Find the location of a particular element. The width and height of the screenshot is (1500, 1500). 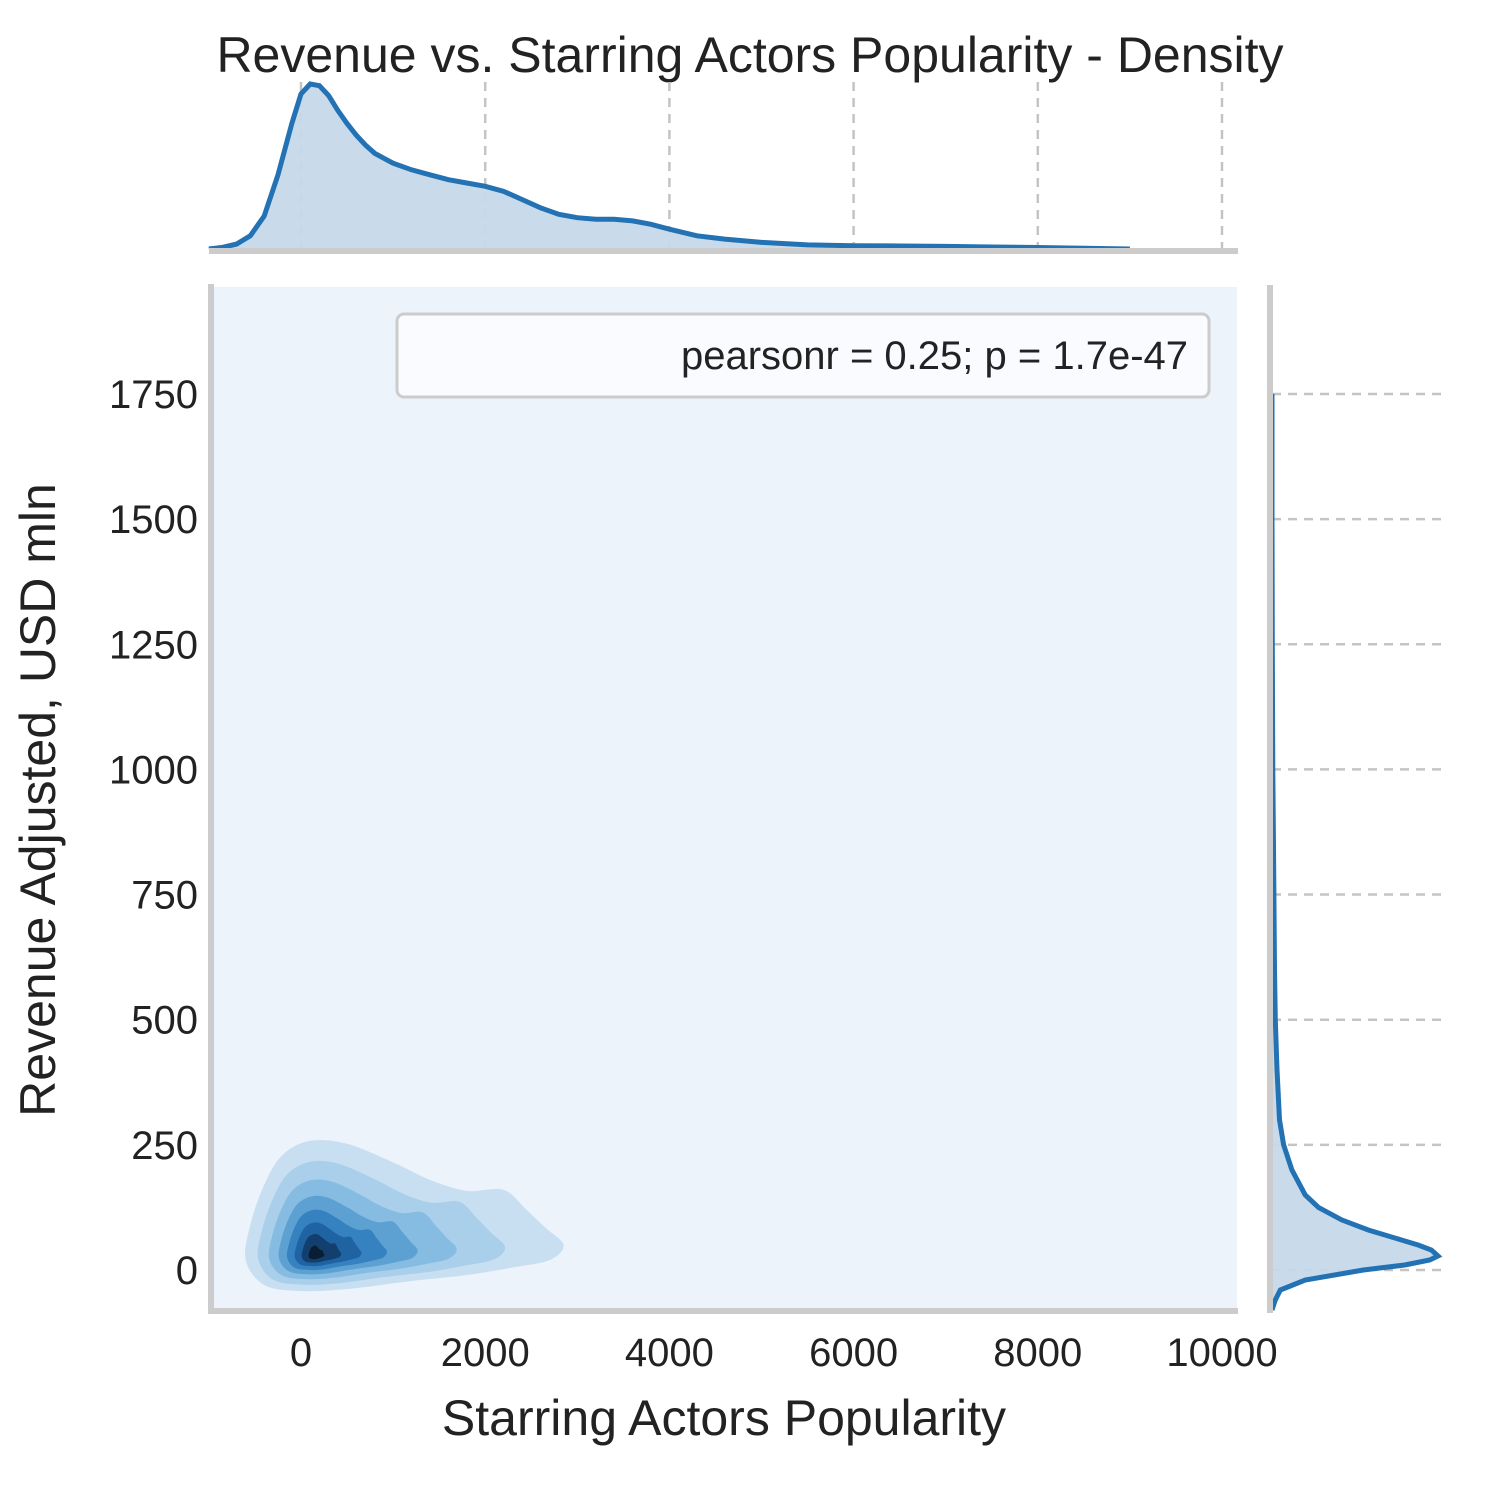

x-axis-label: Starring Actors Popularity is located at coordinates (724, 1418).